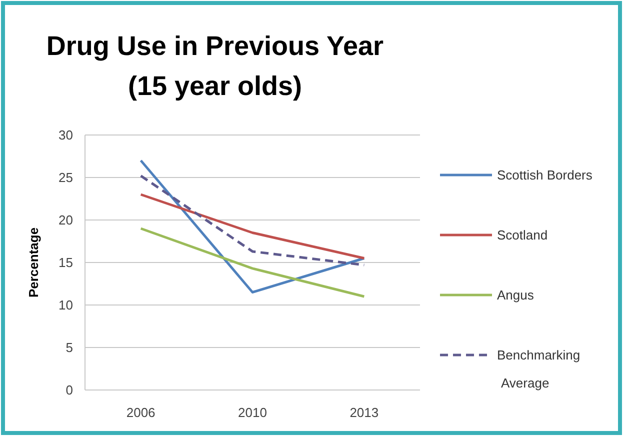 This screenshot has width=623, height=436. What do you see at coordinates (538, 369) in the screenshot?
I see `legend-label: Benchmarking Average` at bounding box center [538, 369].